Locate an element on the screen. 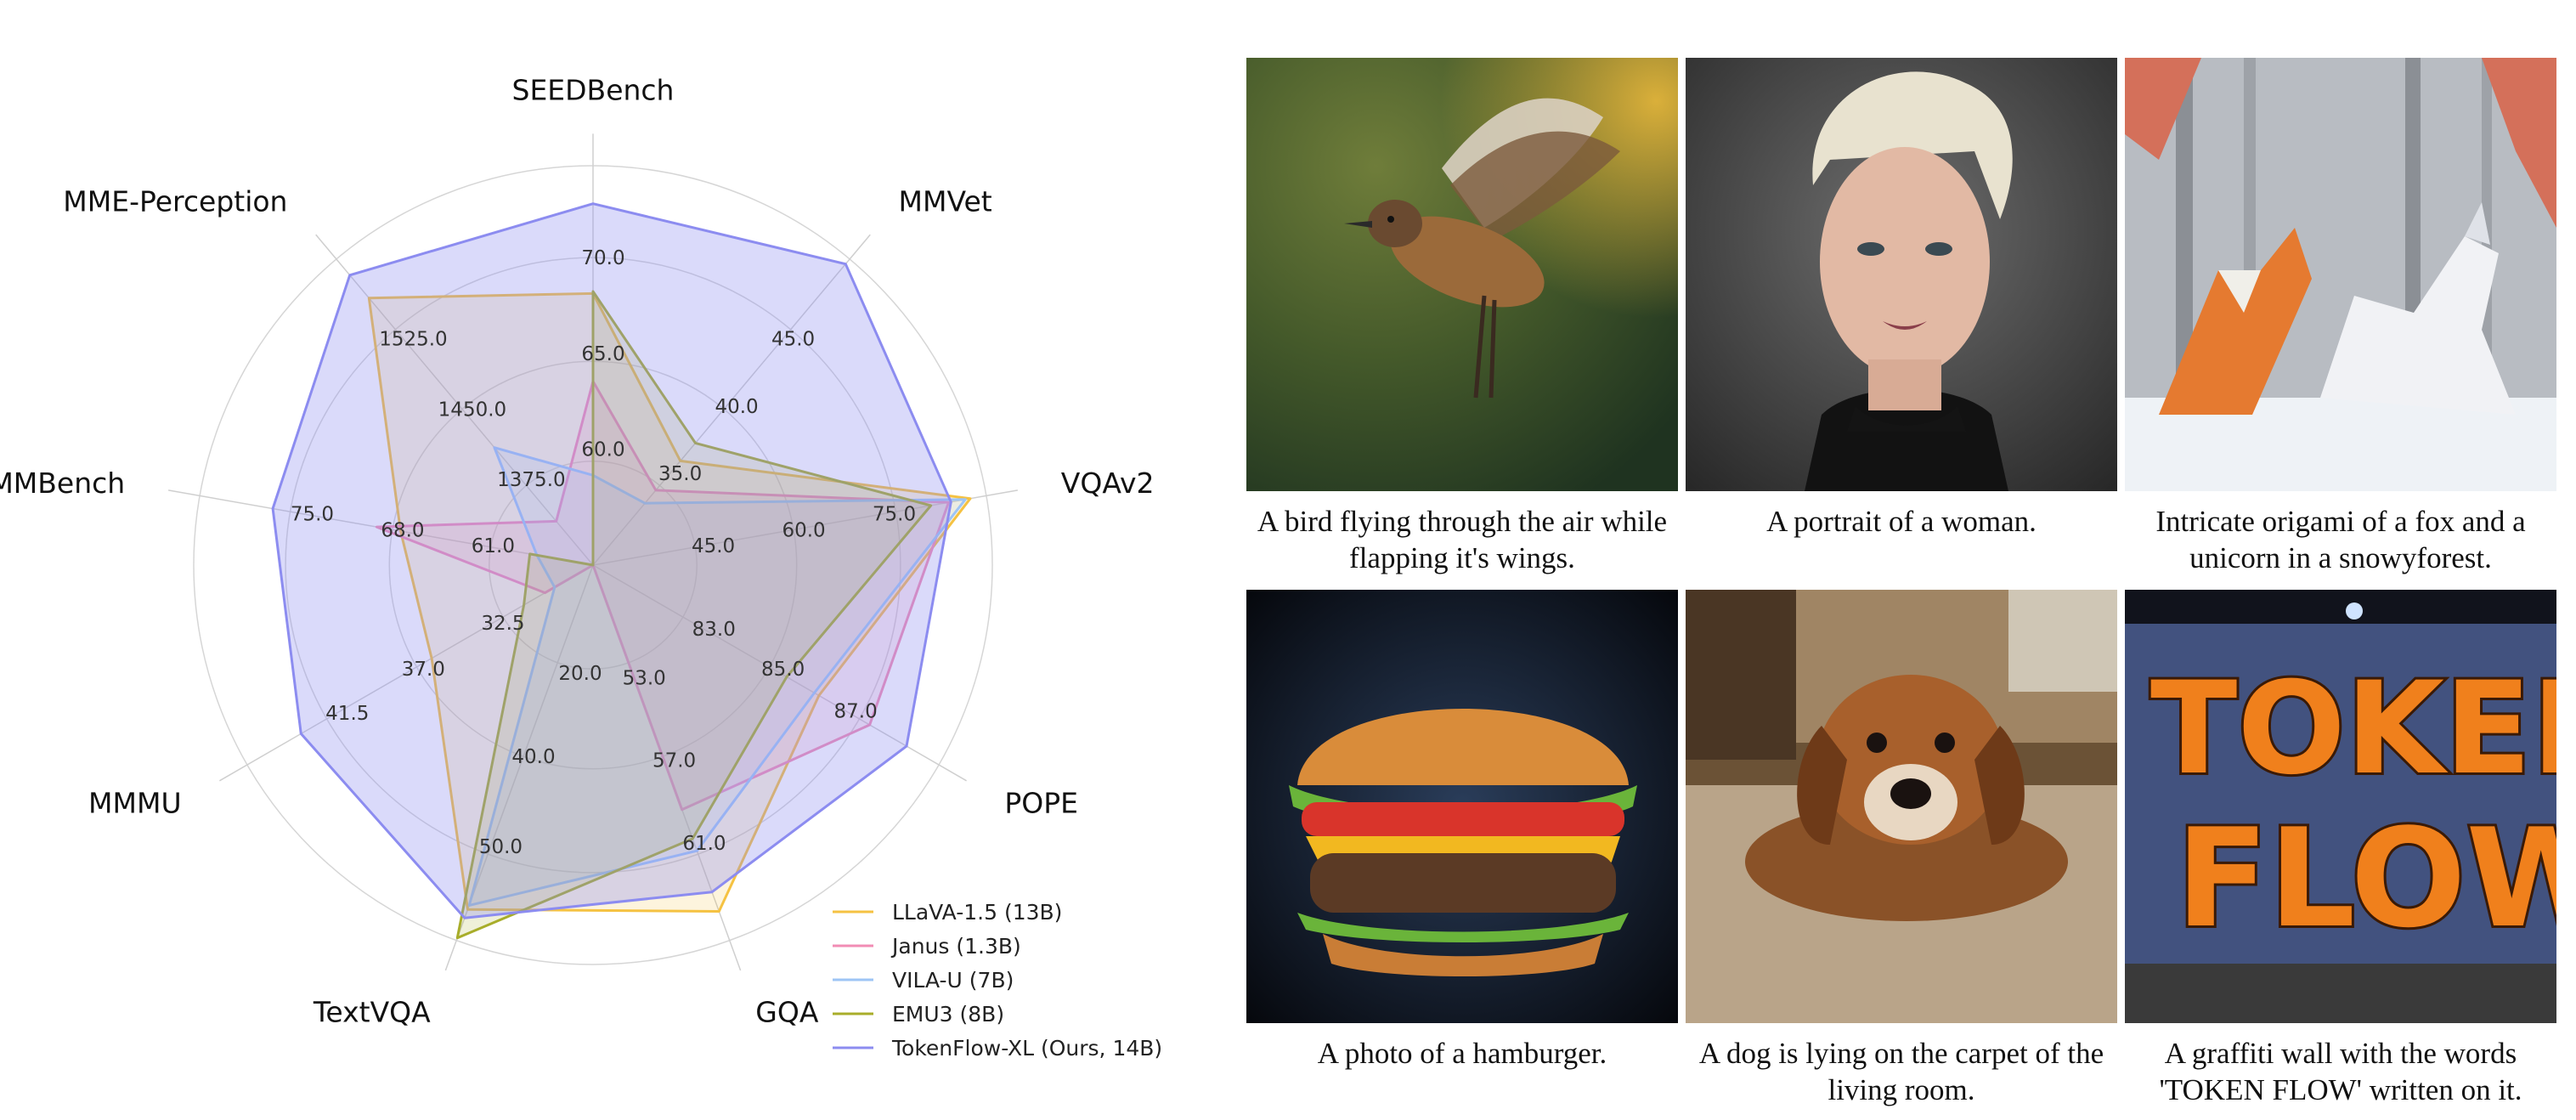 The height and width of the screenshot is (1120, 2576). tick-label: 35.0 is located at coordinates (680, 474).